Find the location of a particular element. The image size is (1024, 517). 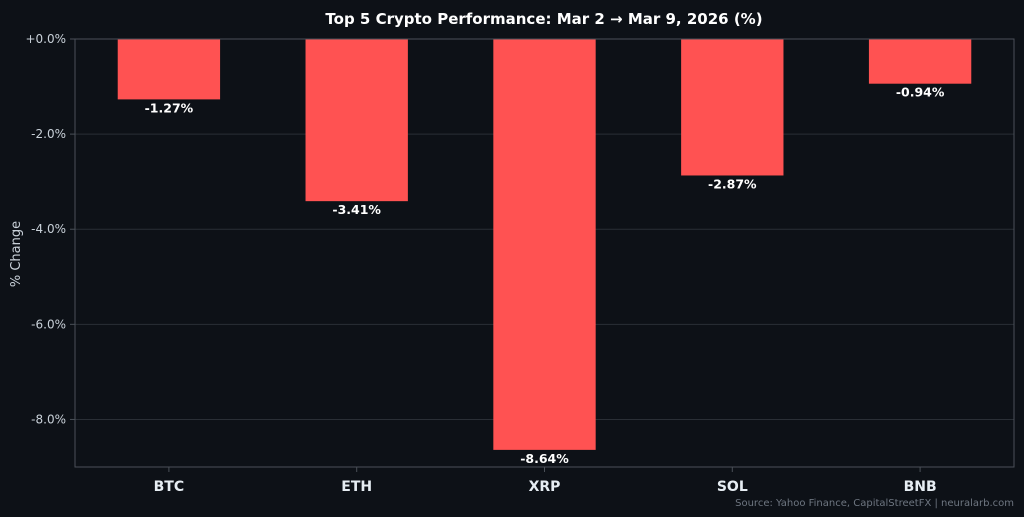

data-label: -3.41% is located at coordinates (356, 209).